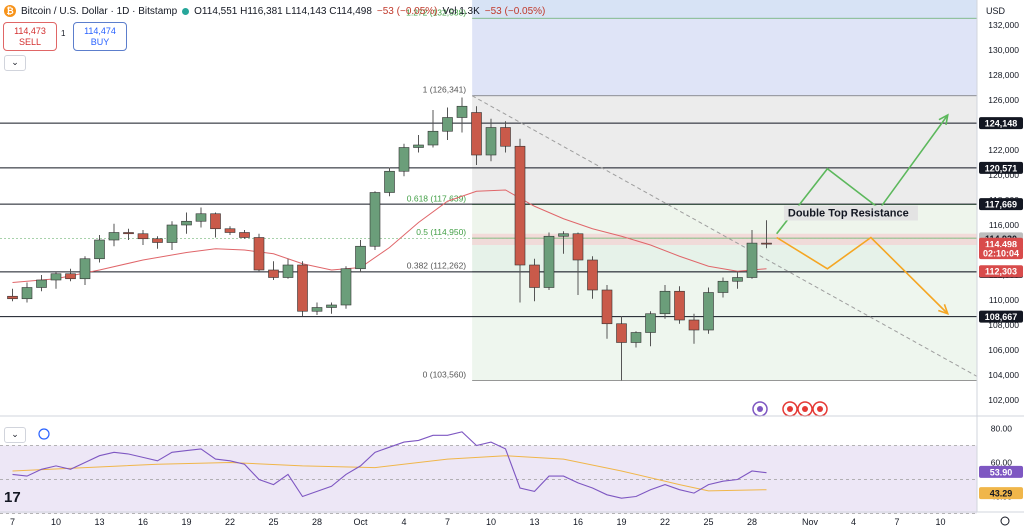 This screenshot has width=1024, height=529. I want to click on rsi-ma-line, so click(389, 473).